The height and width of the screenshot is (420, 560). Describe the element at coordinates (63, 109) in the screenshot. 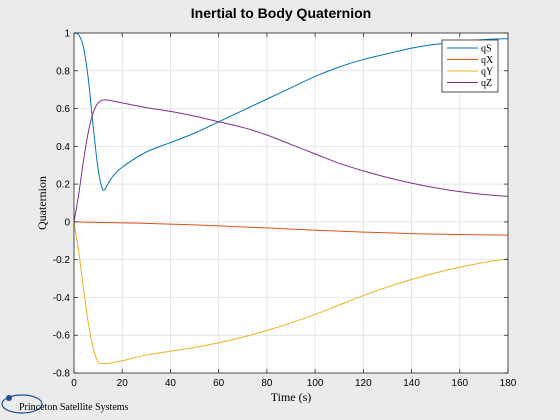

I see `y-tick-label: 0.6` at that location.